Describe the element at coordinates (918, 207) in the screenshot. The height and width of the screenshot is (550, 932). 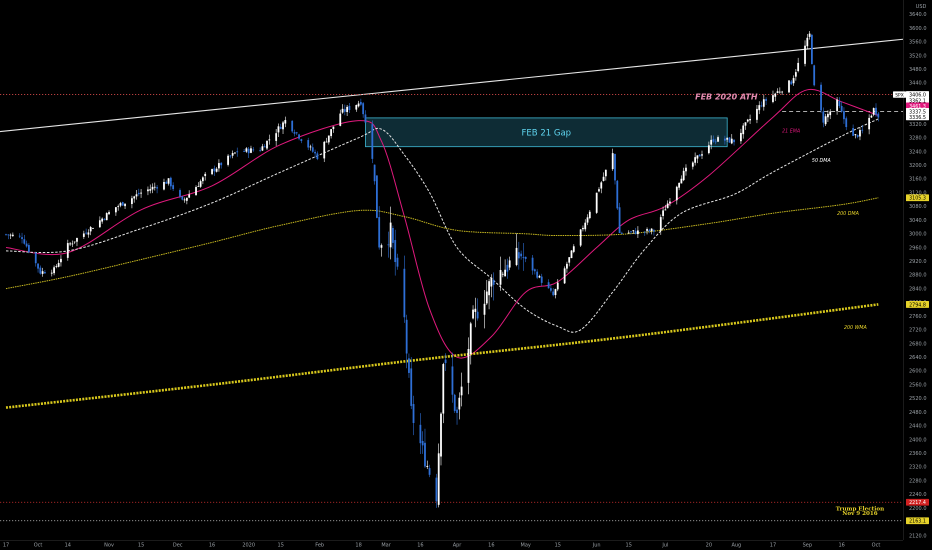
I see `y-tick-label: 3080.0` at that location.